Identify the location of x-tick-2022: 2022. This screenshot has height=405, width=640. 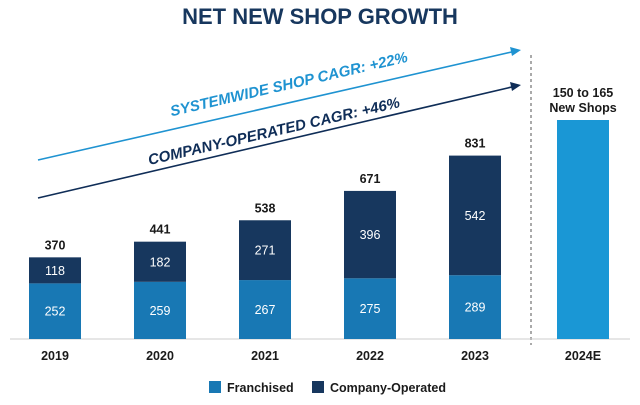
(370, 356).